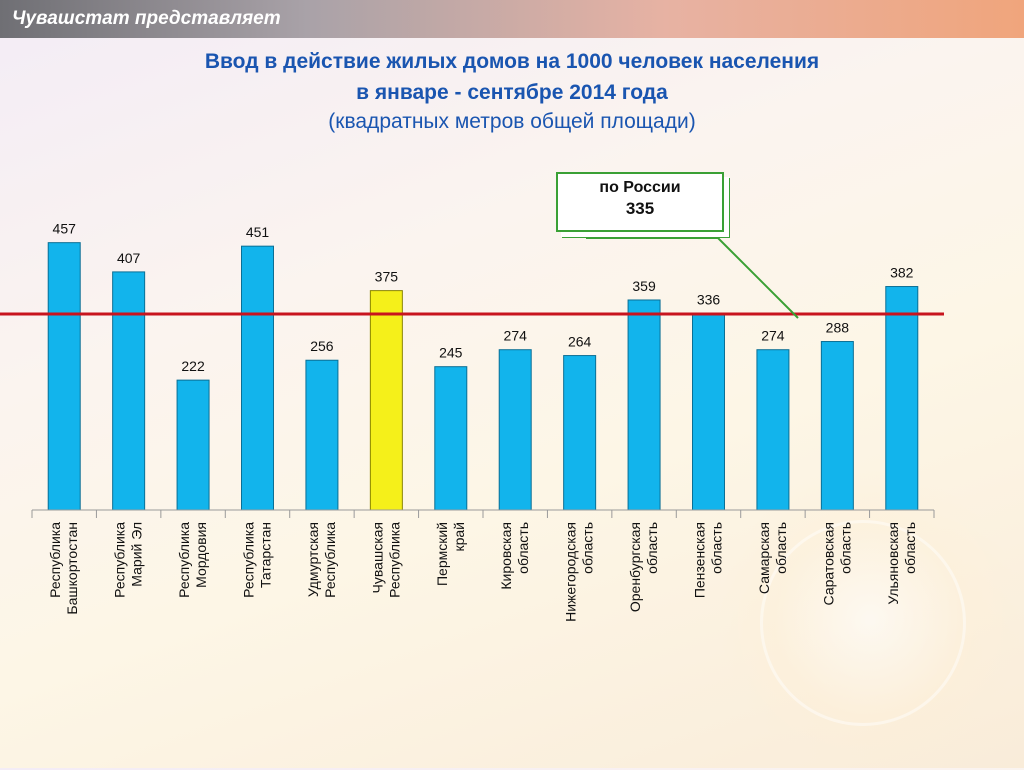 This screenshot has width=1024, height=770. Describe the element at coordinates (640, 208) in the screenshot. I see `russia-average-value: 335` at that location.